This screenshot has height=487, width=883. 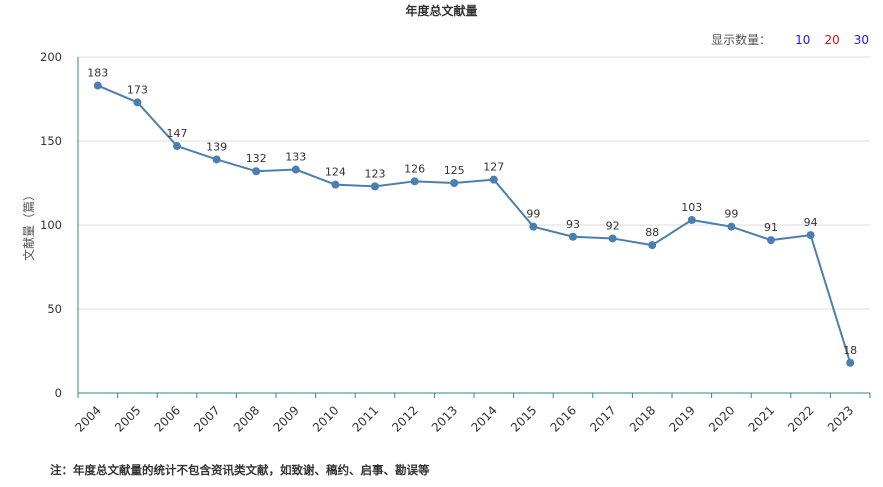 I want to click on data-label: 133, so click(x=295, y=157).